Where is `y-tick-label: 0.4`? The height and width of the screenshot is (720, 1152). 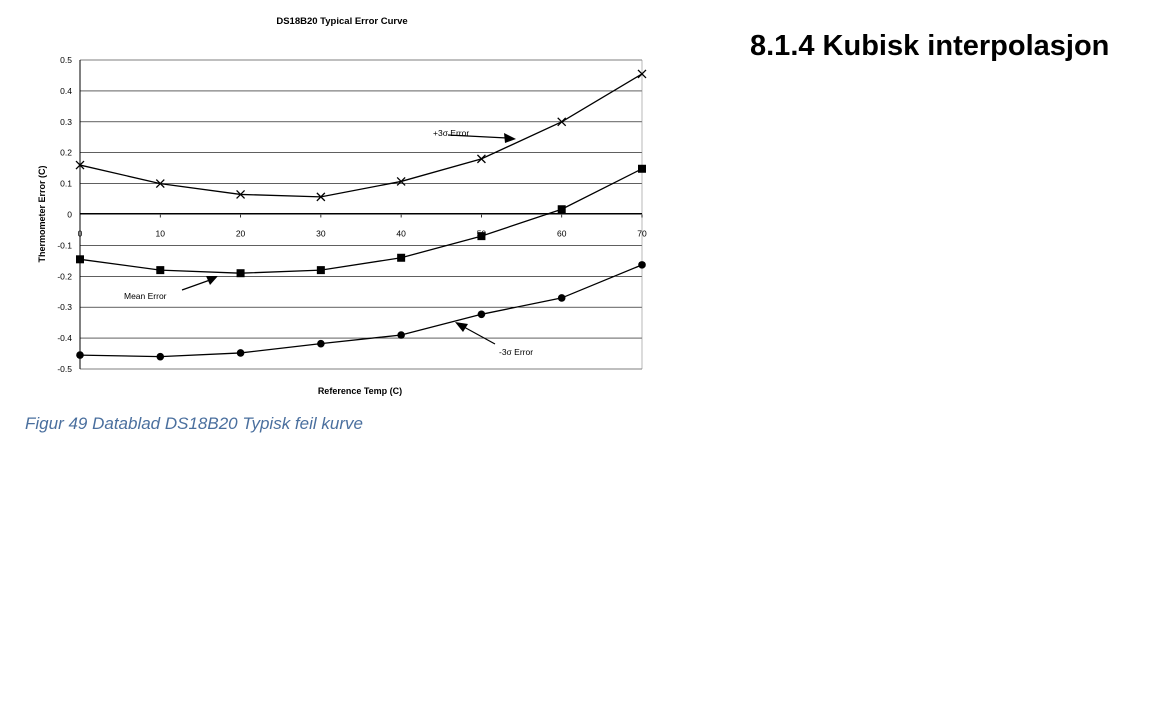 y-tick-label: 0.4 is located at coordinates (66, 91).